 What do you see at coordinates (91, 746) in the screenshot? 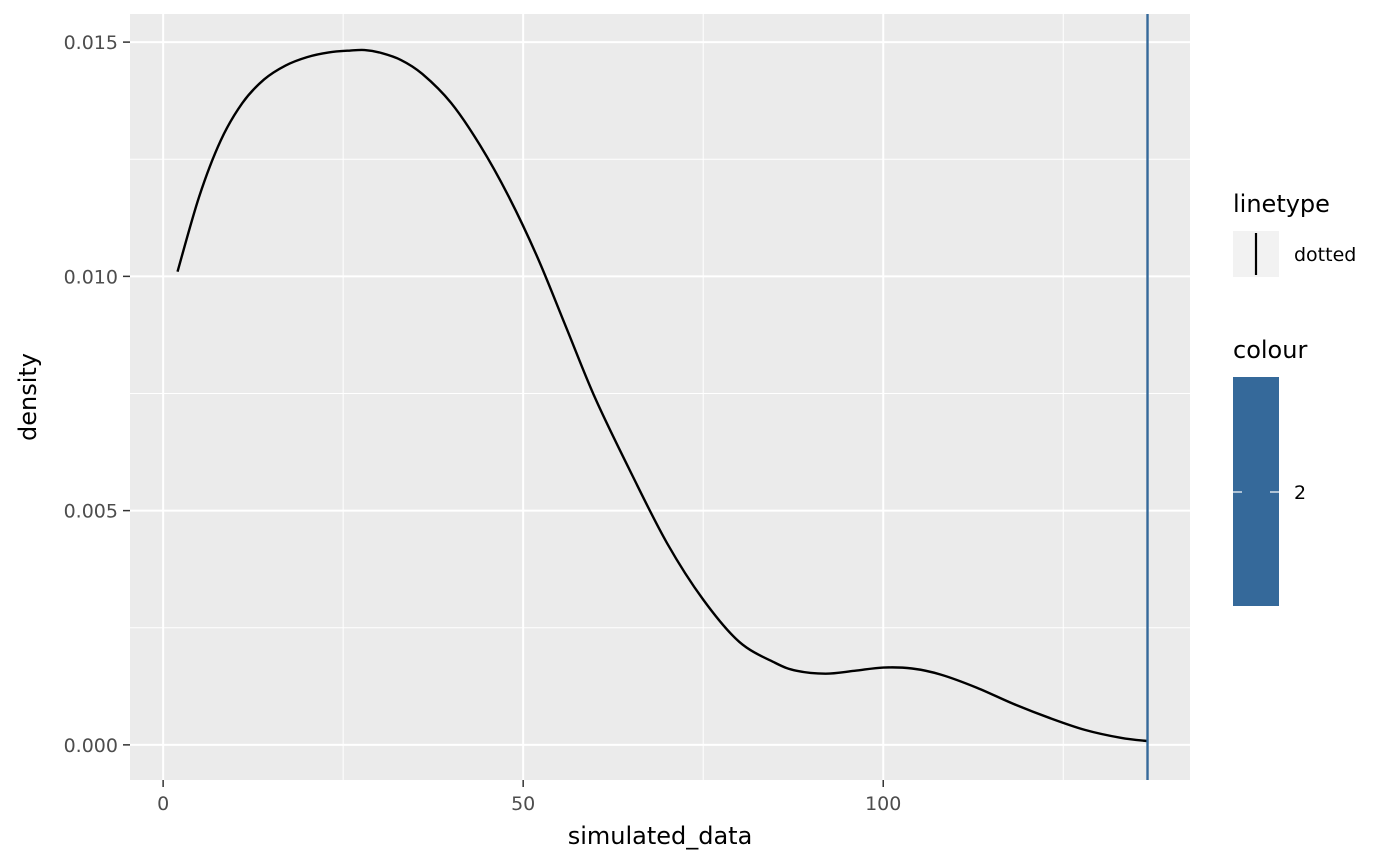
I see `y-tick-label: 0.000` at bounding box center [91, 746].